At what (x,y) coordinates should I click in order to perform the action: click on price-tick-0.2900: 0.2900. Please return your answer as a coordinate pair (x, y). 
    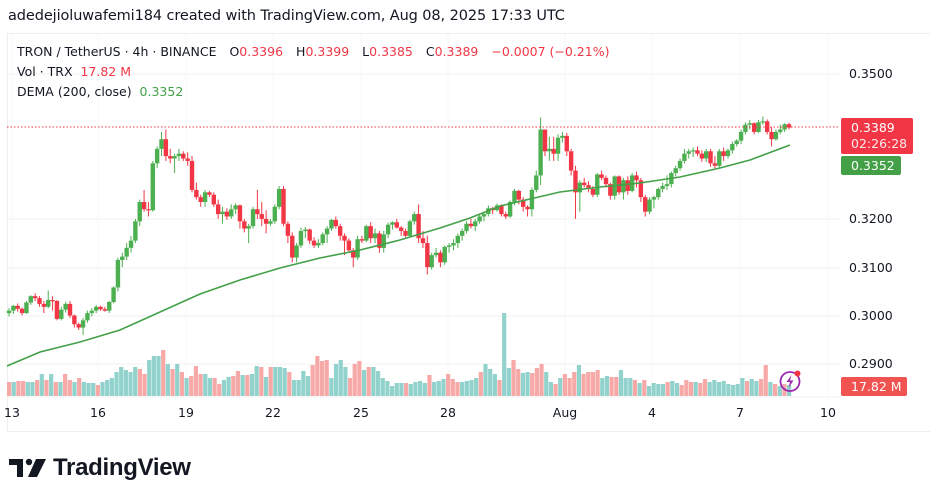
    Looking at the image, I should click on (871, 363).